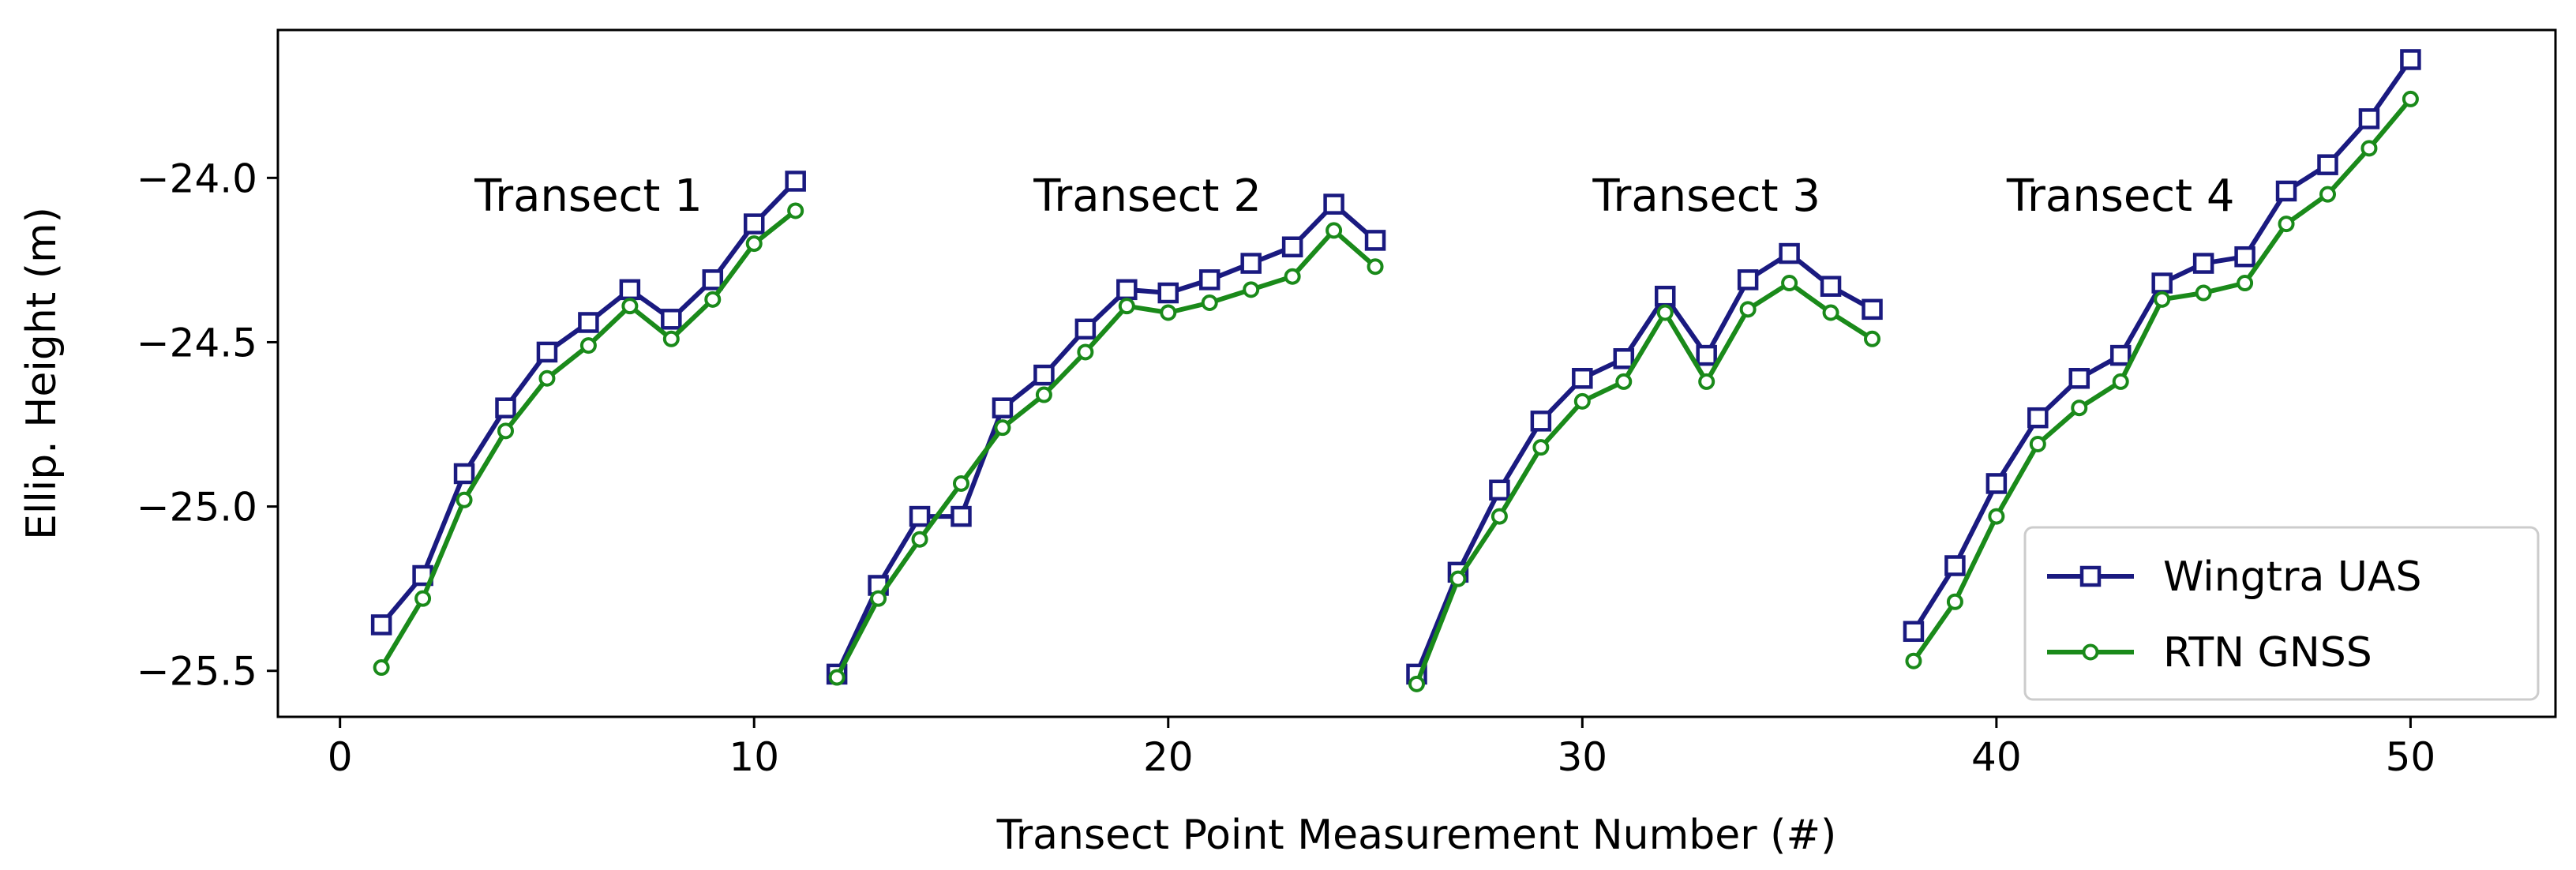 This screenshot has height=870, width=2576. Describe the element at coordinates (42, 373) in the screenshot. I see `y-axis-label: Ellip. Height (m)` at that location.